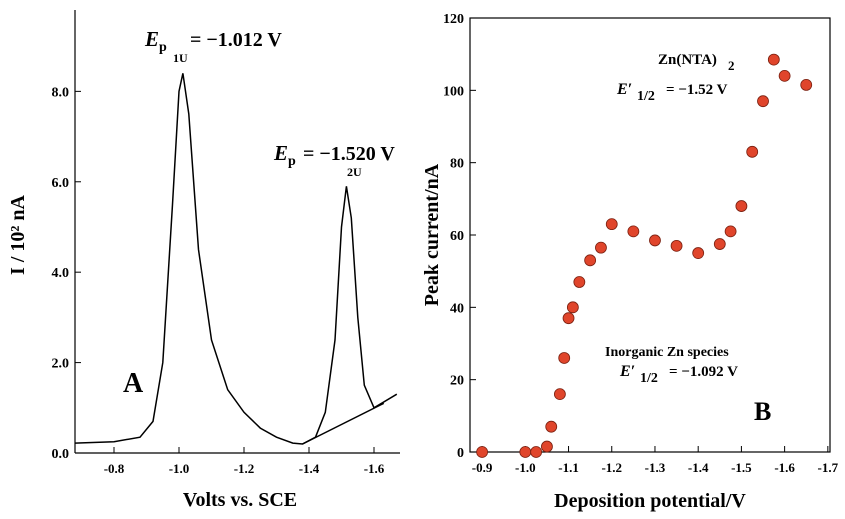 This screenshot has height=519, width=845. Describe the element at coordinates (667, 352) in the screenshot. I see `annotation: Inorganic Zn species` at that location.